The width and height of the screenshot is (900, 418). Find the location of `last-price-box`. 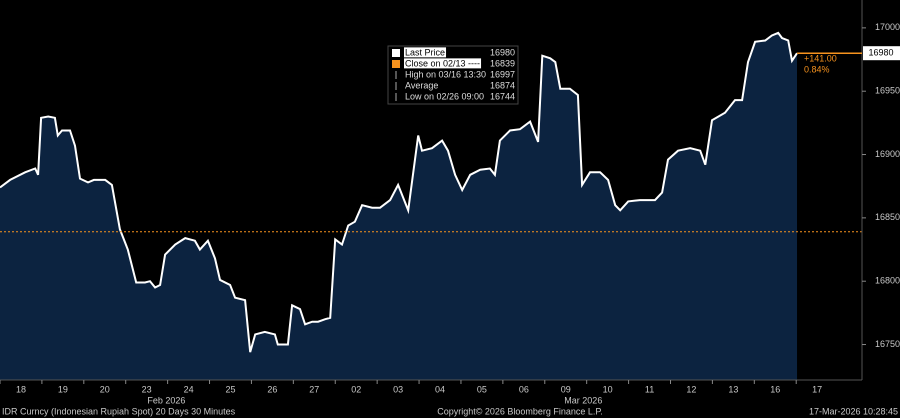

last-price-box is located at coordinates (881, 53).